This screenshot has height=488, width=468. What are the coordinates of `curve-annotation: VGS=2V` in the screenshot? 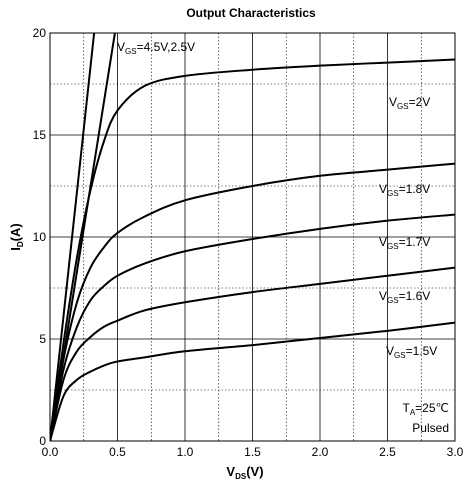 It's located at (409, 103).